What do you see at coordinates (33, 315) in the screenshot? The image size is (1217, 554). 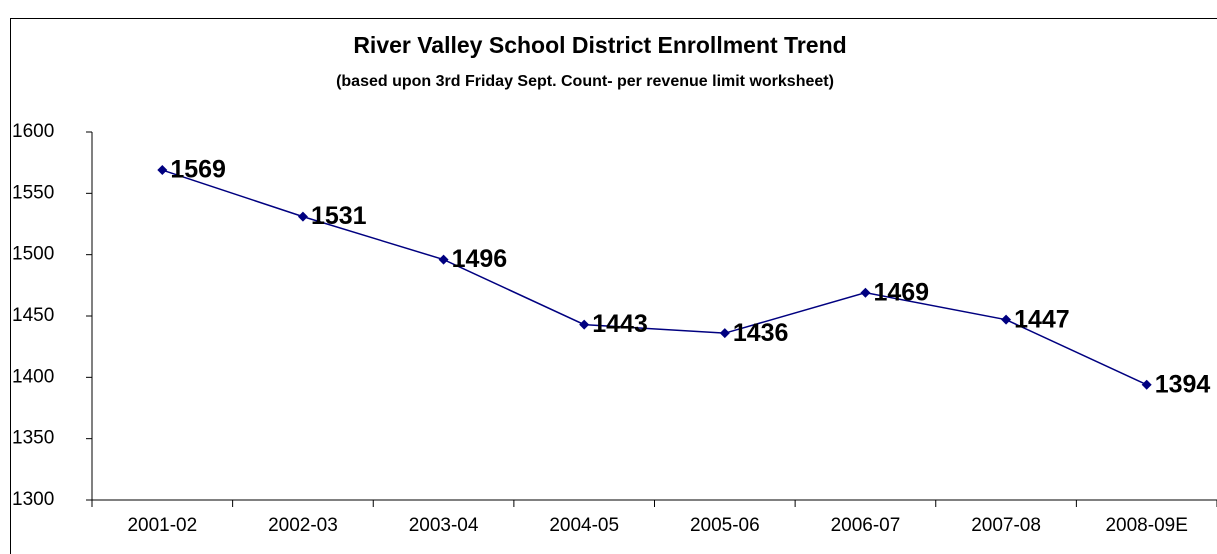 I see `y-tick-label: 1450` at bounding box center [33, 315].